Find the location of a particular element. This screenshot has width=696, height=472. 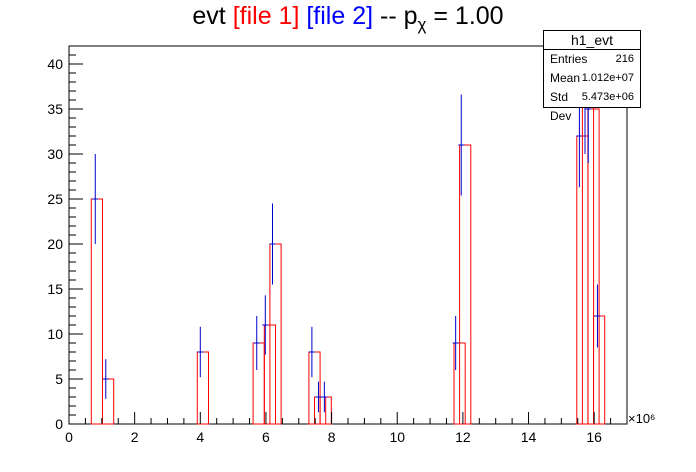

y-axis: 0 5 10 15 20 25 30 35 40 is located at coordinates (65, 238).